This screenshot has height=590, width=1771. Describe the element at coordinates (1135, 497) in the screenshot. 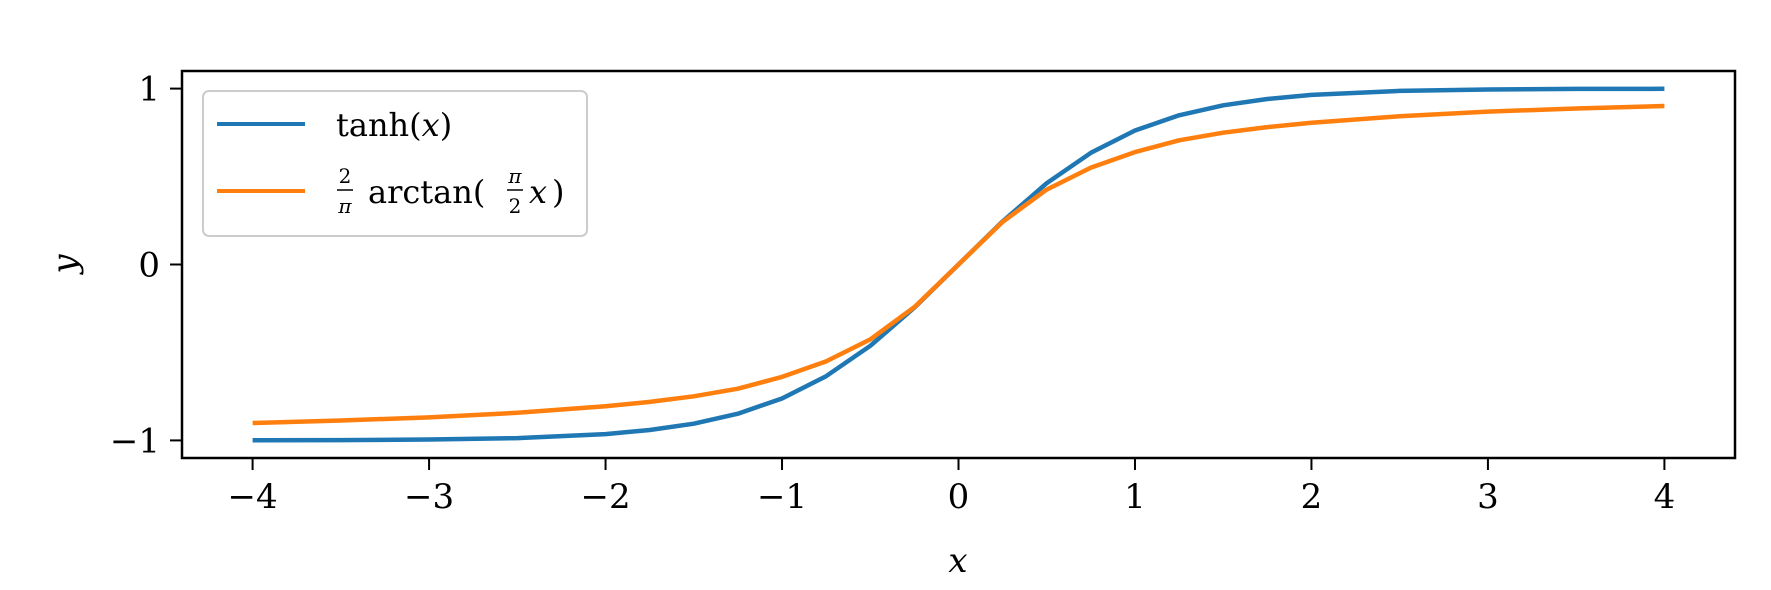

I see `x-tick-label: 1` at that location.